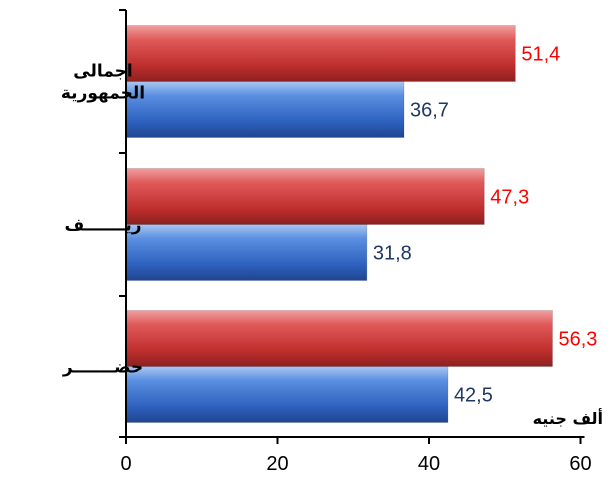  Describe the element at coordinates (429, 464) in the screenshot. I see `x-tick-label: 40` at that location.